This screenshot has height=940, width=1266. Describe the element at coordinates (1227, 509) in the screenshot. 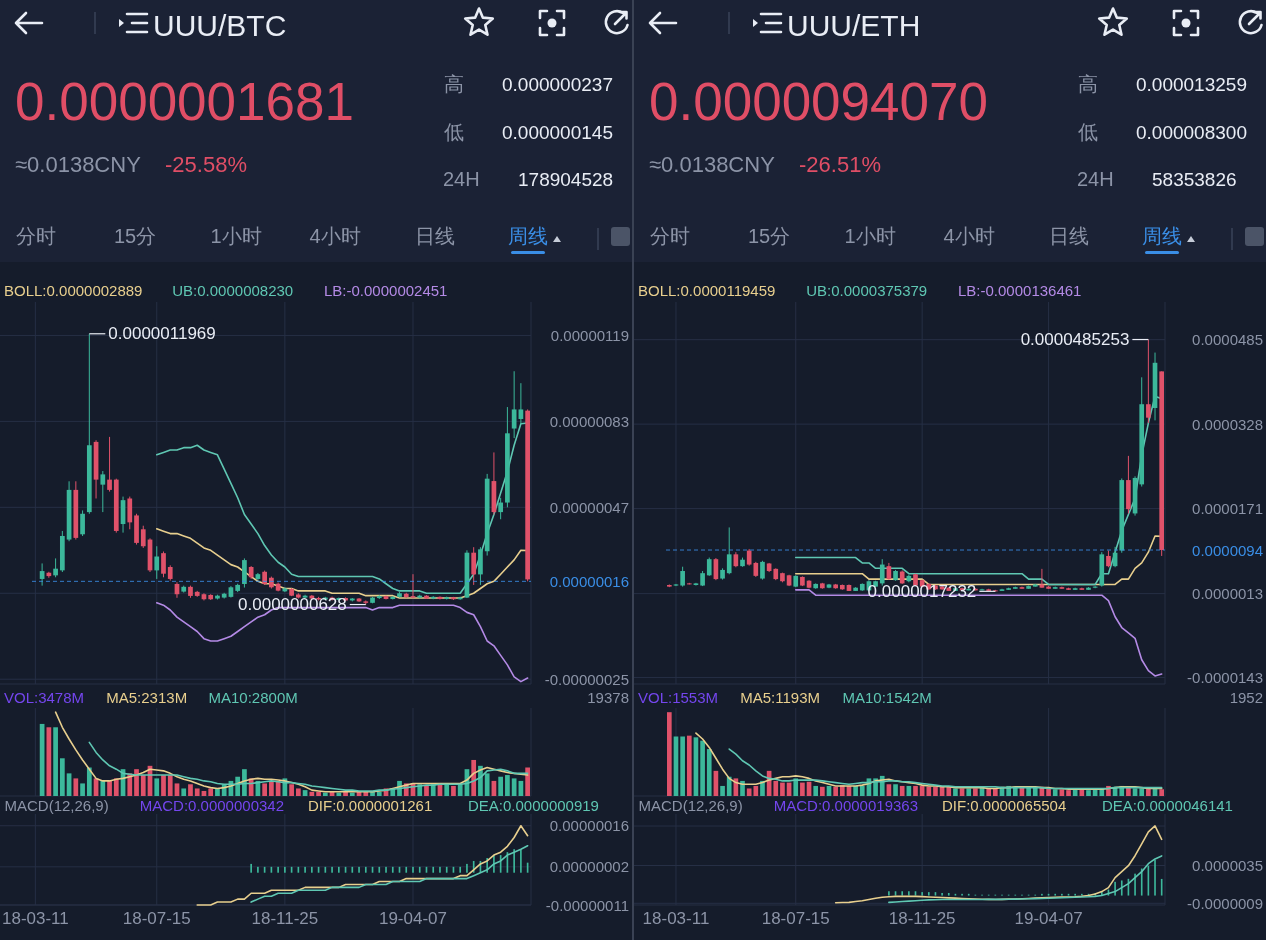

I see `y-tick-label: 0.0000171` at that location.